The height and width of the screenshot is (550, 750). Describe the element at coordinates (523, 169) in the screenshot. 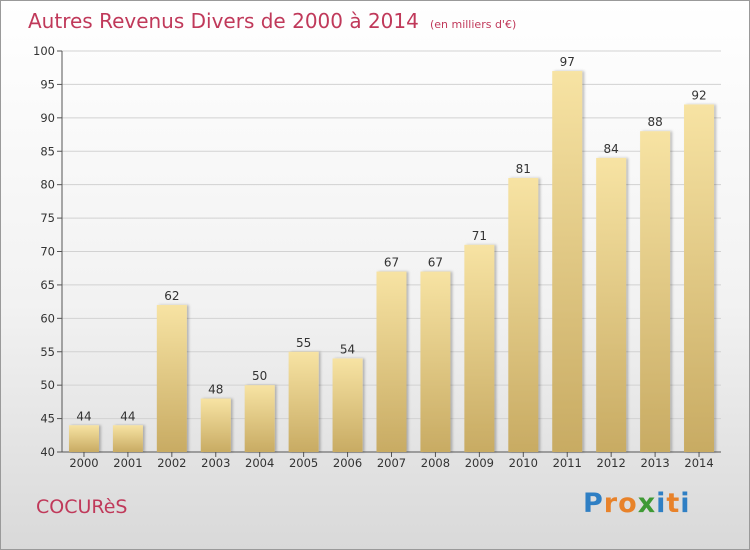

I see `data-label: 81` at that location.